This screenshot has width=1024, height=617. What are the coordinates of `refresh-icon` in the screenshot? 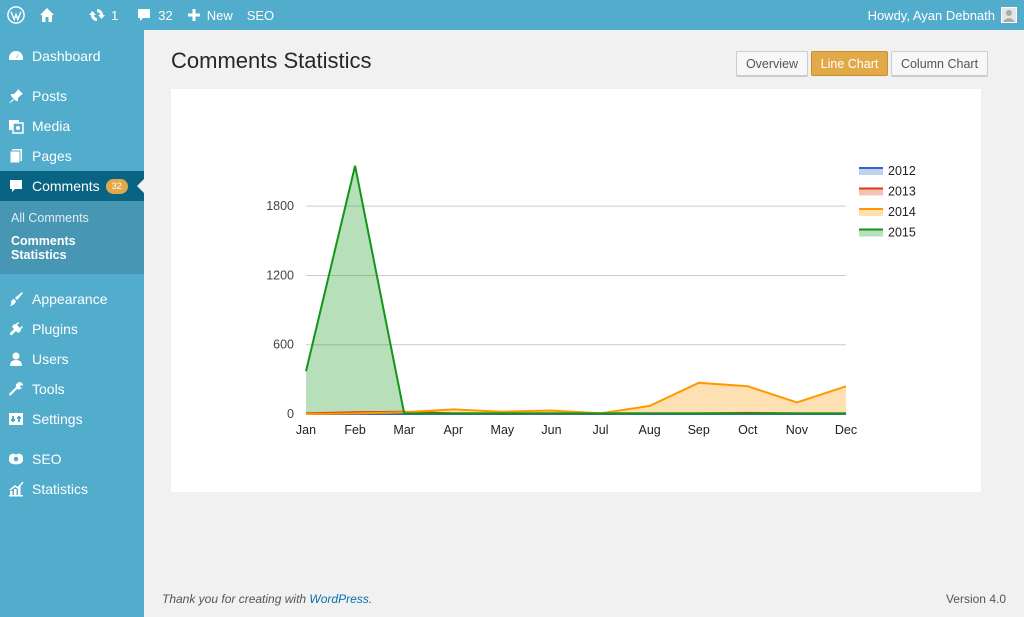 It's located at (97, 15).